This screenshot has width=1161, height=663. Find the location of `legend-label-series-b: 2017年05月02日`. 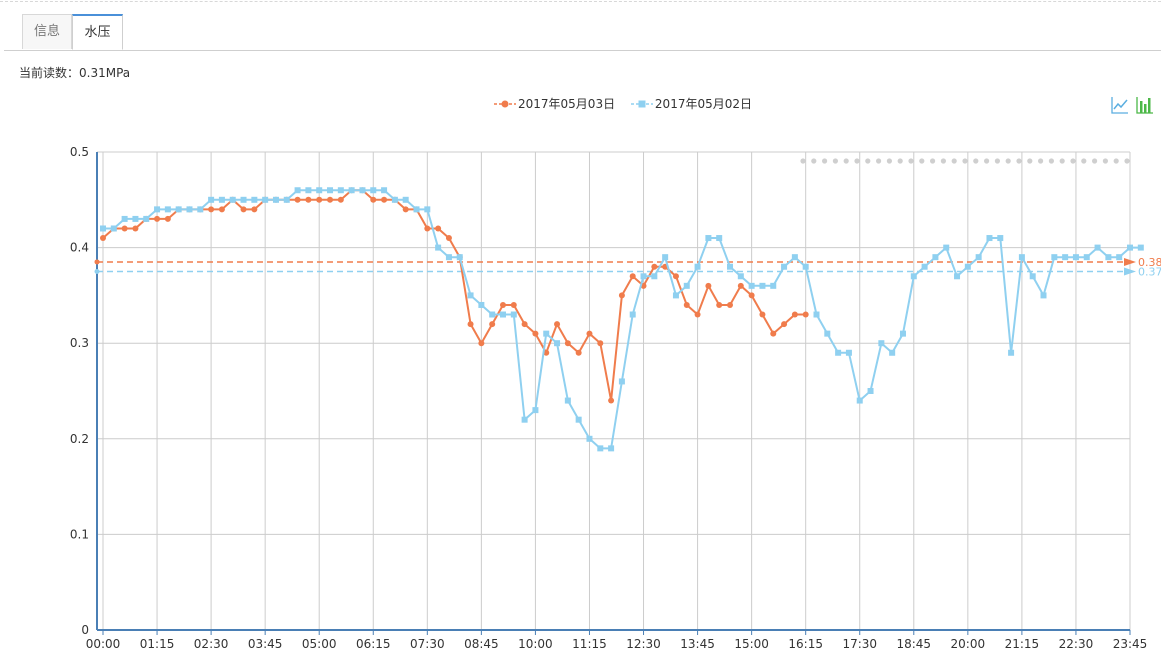

legend-label-series-b: 2017年05月02日 is located at coordinates (703, 104).